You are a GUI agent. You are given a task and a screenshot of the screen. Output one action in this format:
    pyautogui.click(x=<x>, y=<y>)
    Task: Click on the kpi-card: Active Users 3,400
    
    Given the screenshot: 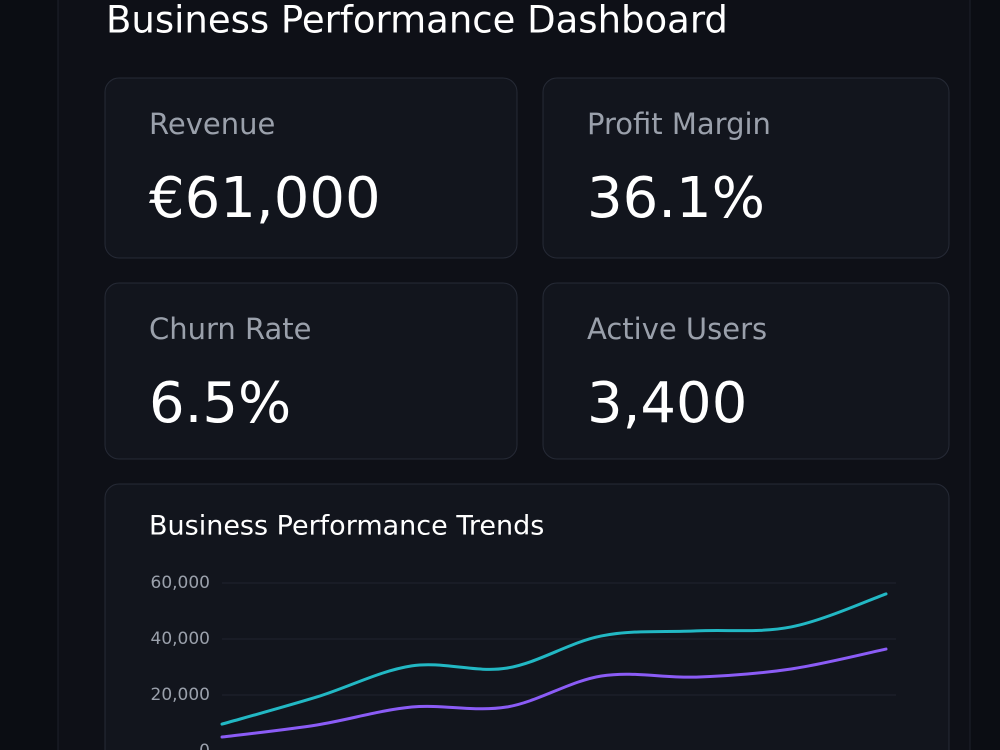 What is the action you would take?
    pyautogui.click(x=746, y=371)
    